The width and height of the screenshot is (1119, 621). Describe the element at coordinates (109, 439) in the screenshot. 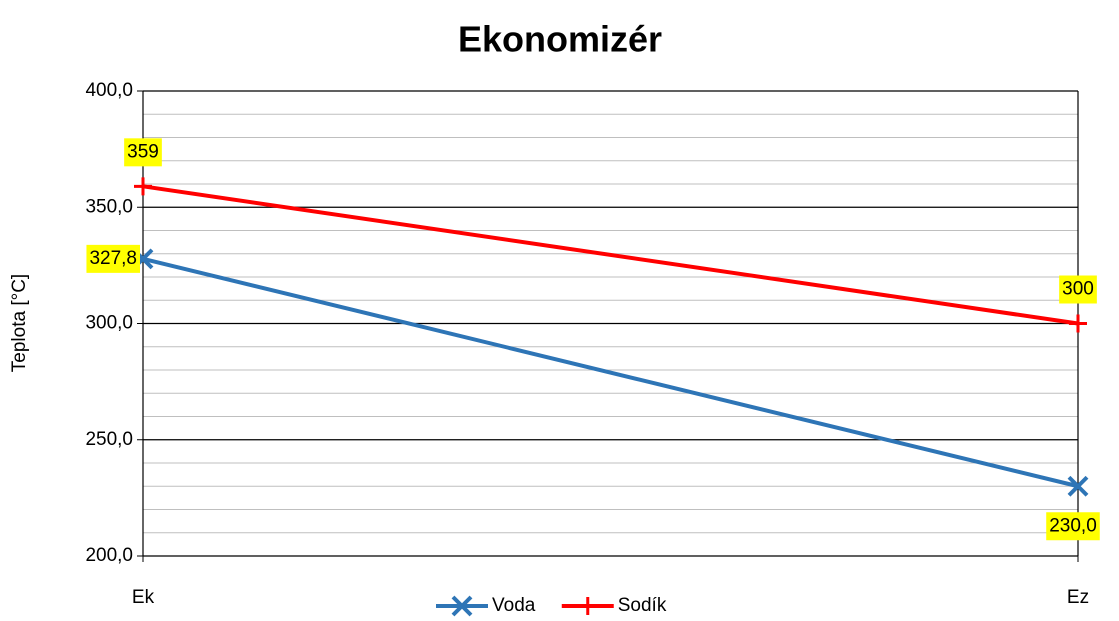

I see `y-tick-label: 250,0` at that location.